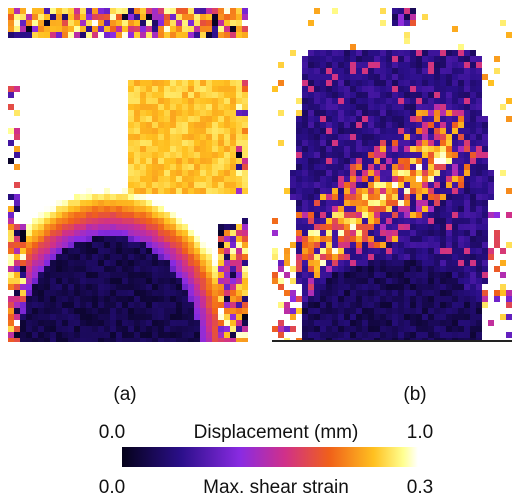 This screenshot has width=517, height=500. I want to click on colorbar-min: 0.0, so click(112, 487).